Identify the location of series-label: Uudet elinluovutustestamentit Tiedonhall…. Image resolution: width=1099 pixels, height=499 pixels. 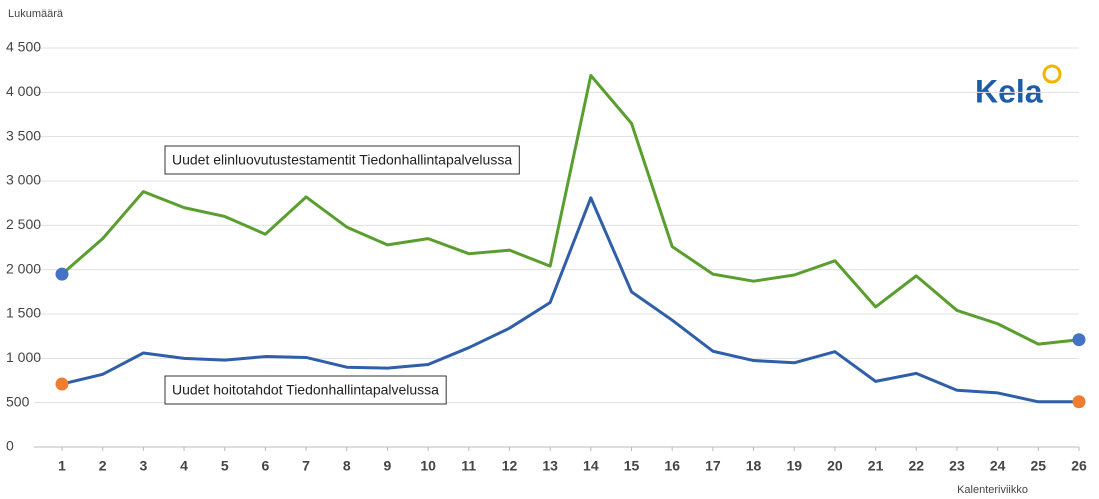
(342, 160).